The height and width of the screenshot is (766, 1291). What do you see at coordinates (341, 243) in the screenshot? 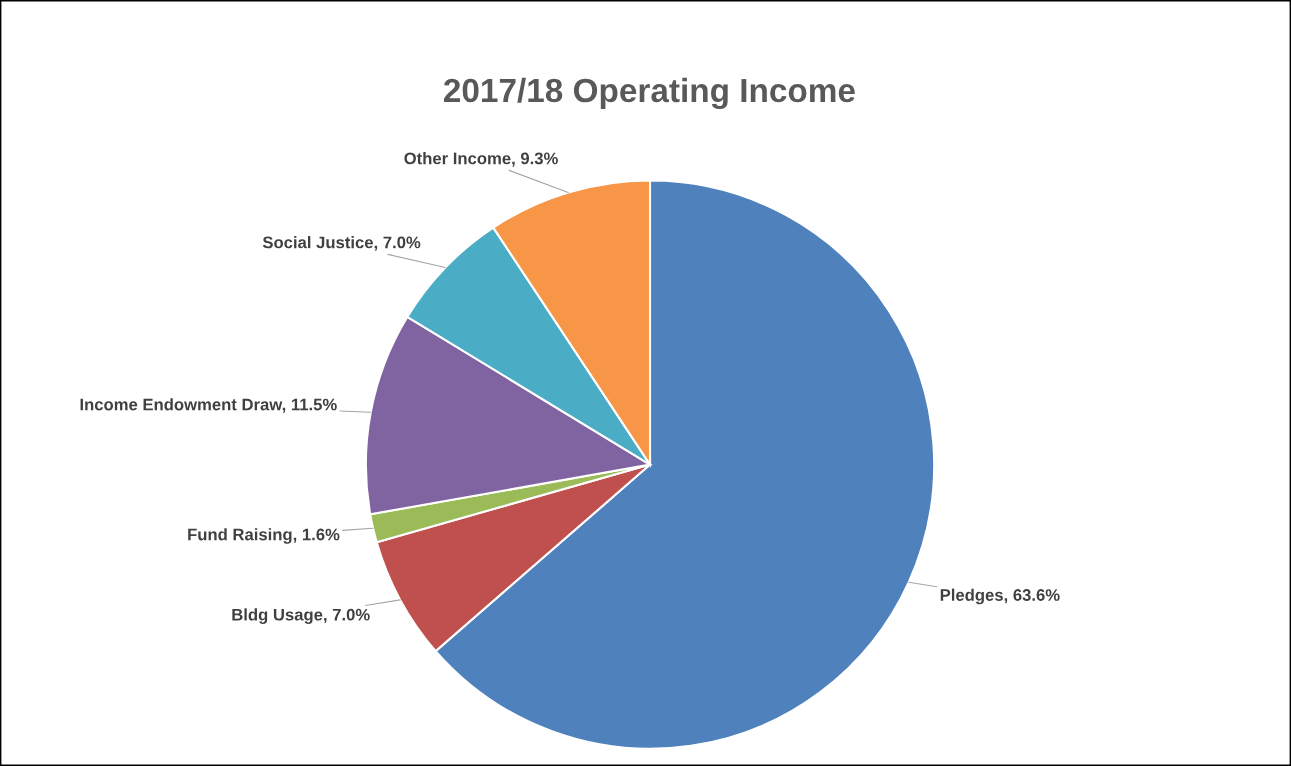
I see `slice-label: Social Justice, 7.0%` at bounding box center [341, 243].